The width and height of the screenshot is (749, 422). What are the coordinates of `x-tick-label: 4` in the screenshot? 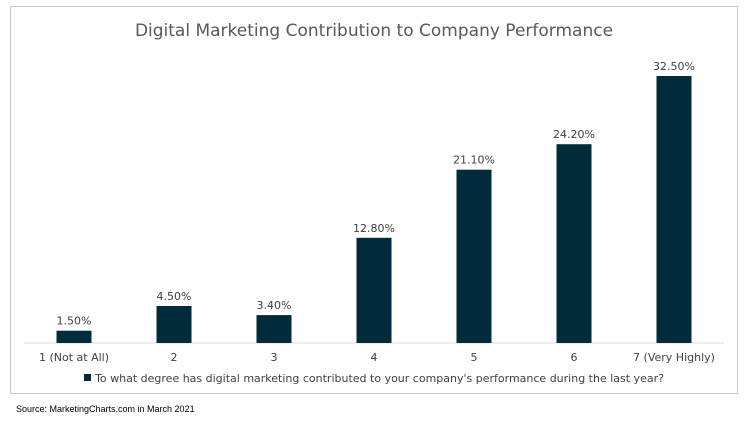 It's located at (374, 357).